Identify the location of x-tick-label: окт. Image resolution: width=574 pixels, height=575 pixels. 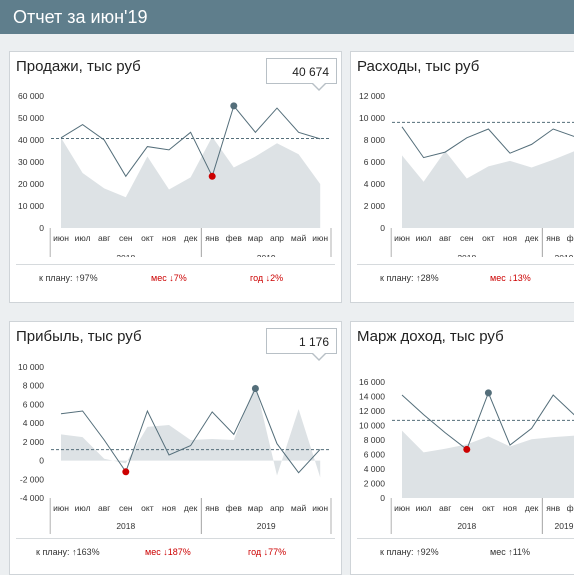
(147, 508).